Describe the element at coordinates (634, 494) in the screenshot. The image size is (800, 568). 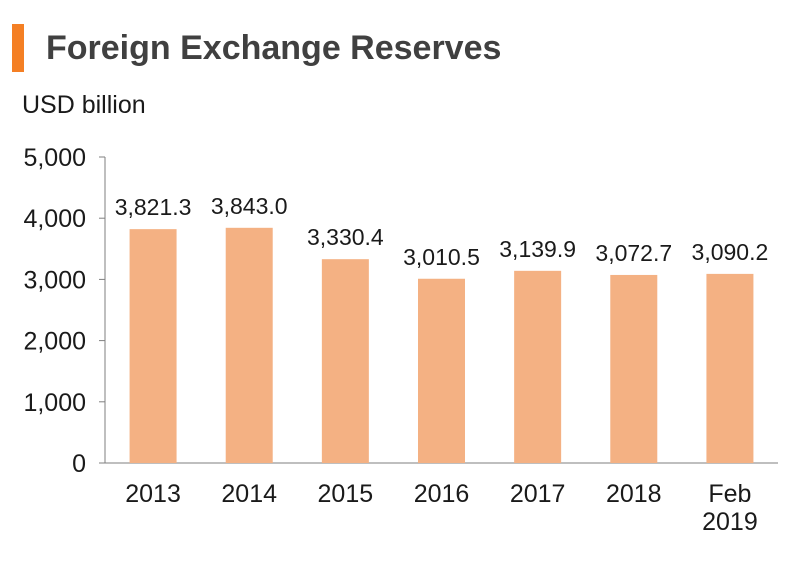
I see `x-tick-label: 2018` at that location.